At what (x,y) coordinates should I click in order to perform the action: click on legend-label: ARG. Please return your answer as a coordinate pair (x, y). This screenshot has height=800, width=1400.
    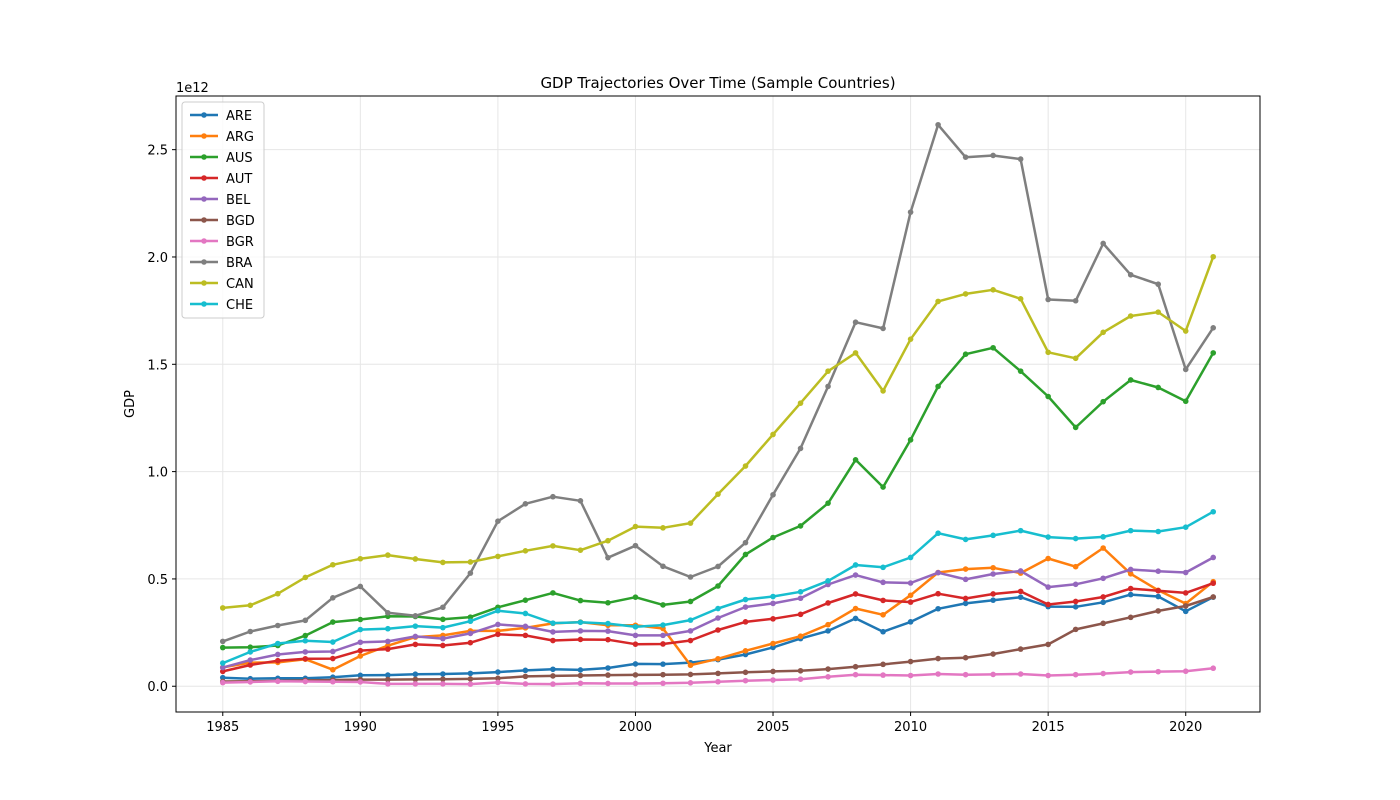
    Looking at the image, I should click on (240, 137).